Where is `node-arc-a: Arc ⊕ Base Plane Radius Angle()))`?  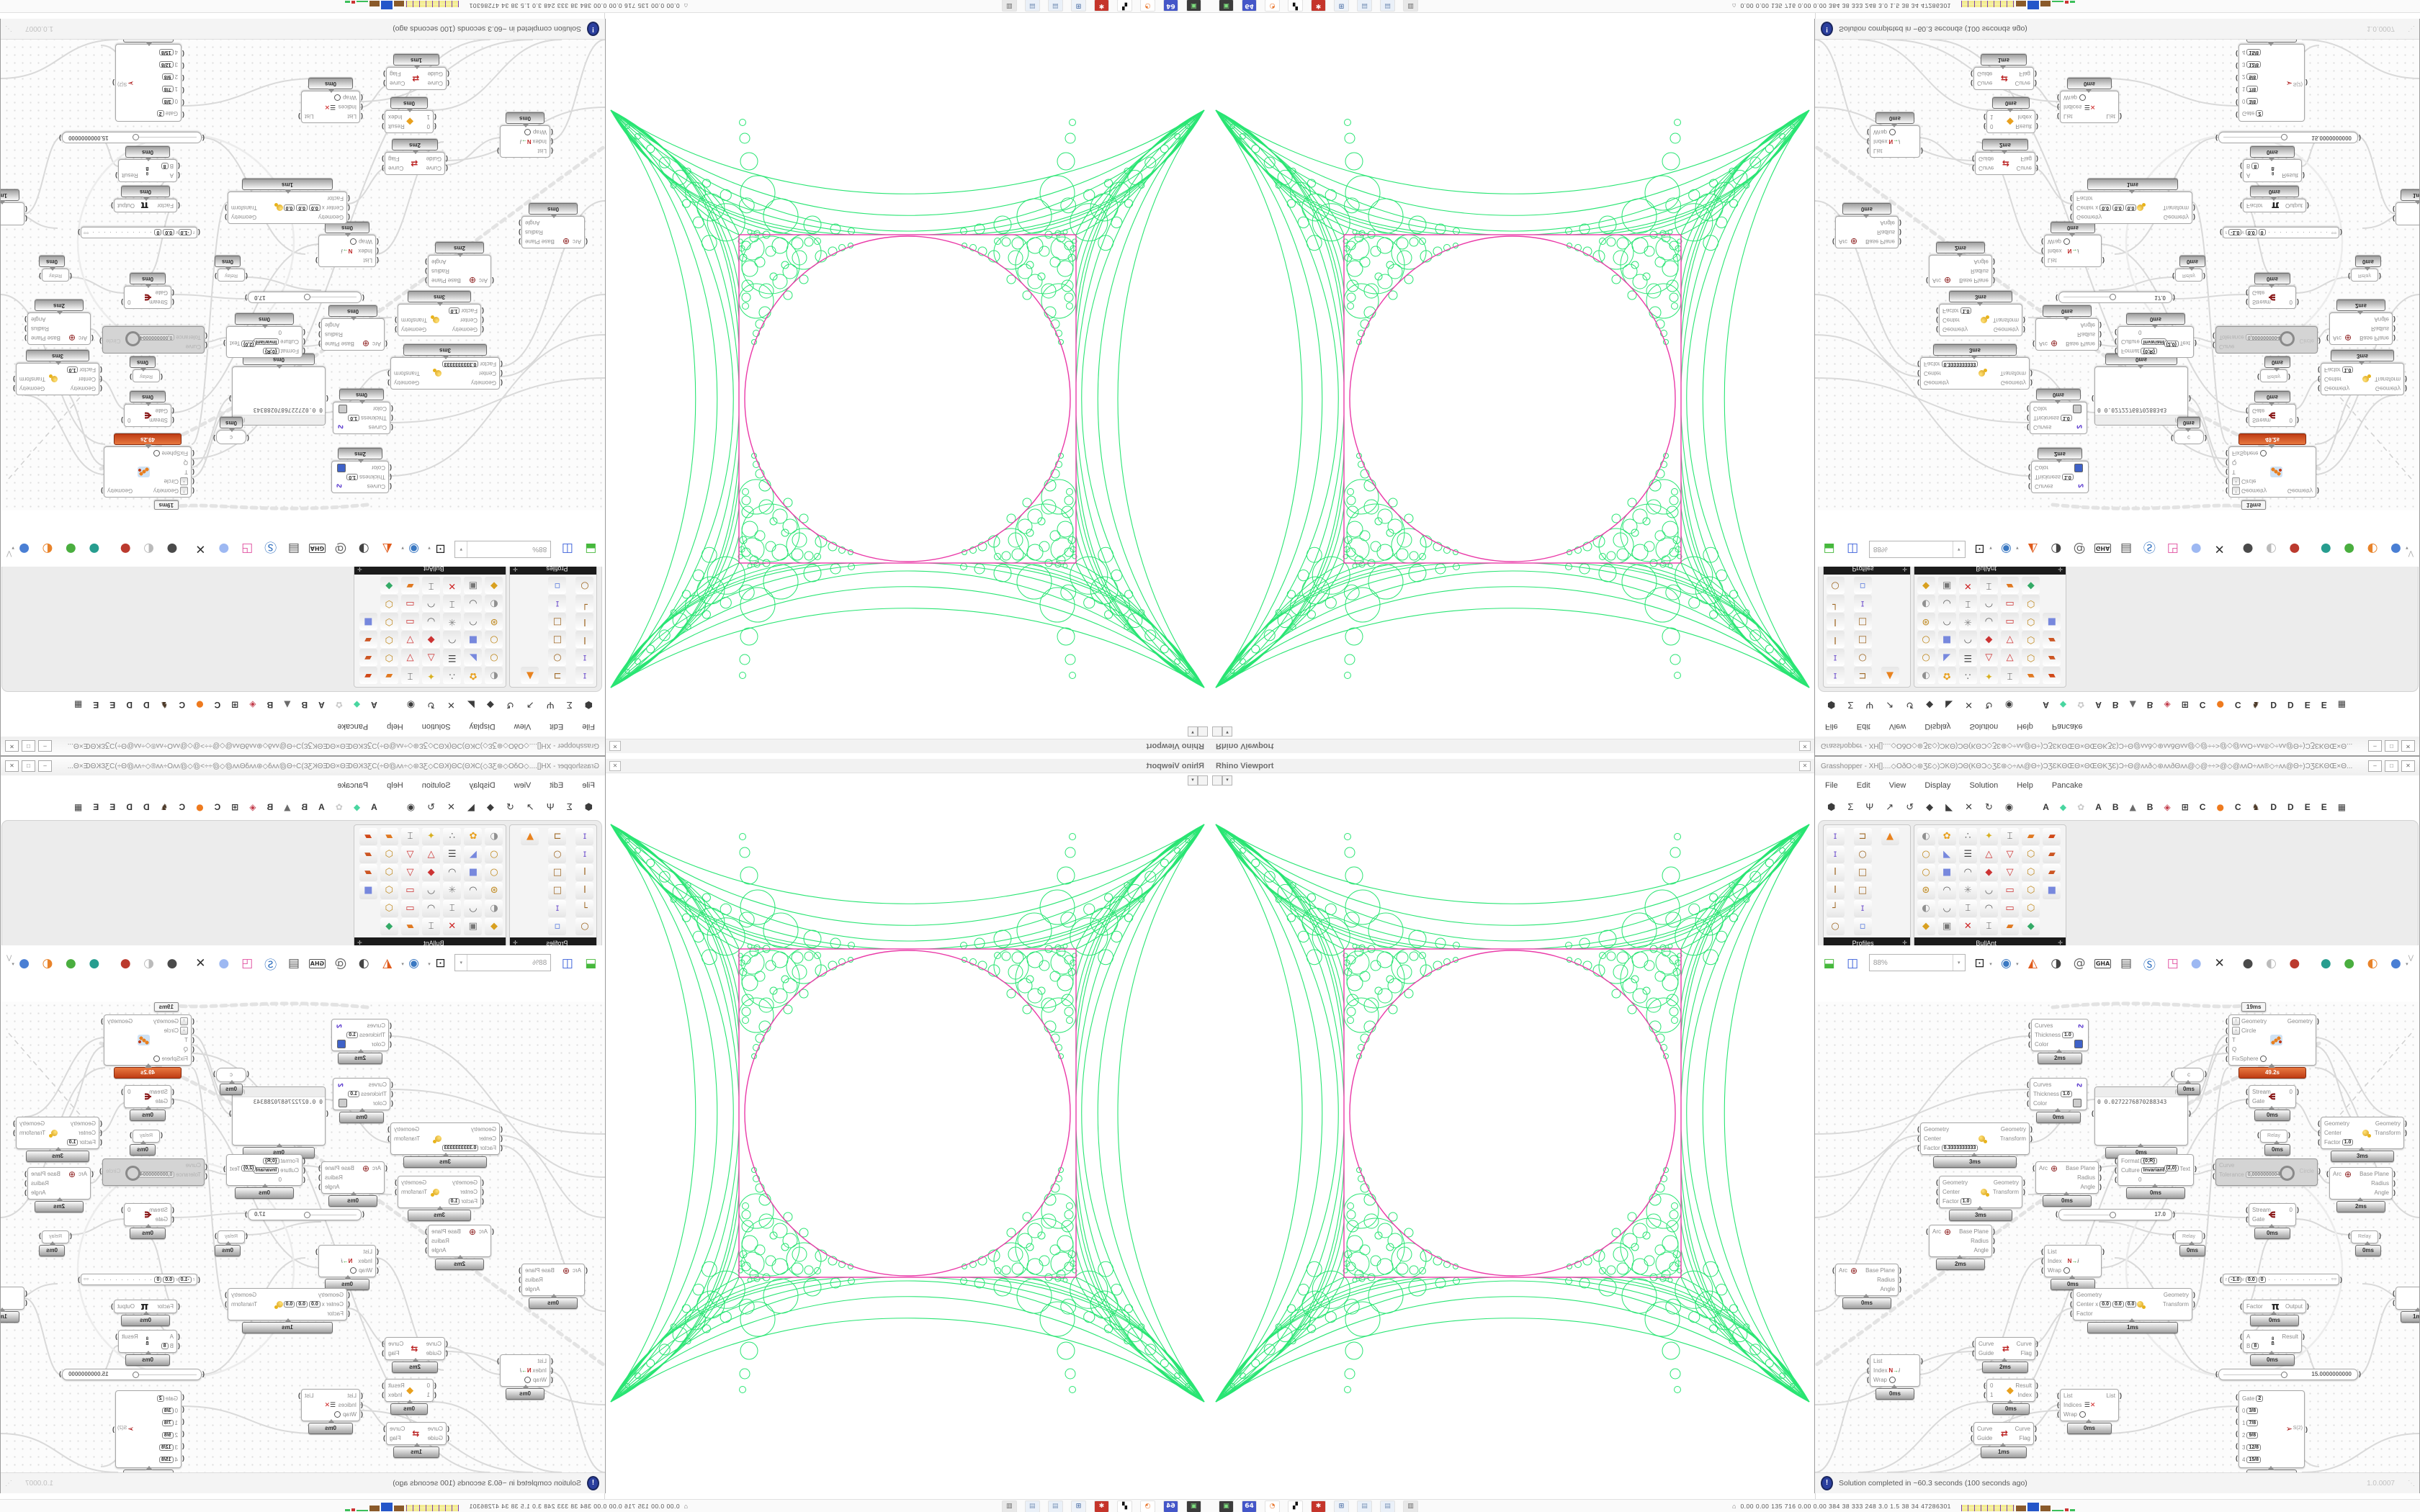 node-arc-a: Arc ⊕ Base Plane Radius Angle())) is located at coordinates (352, 1177).